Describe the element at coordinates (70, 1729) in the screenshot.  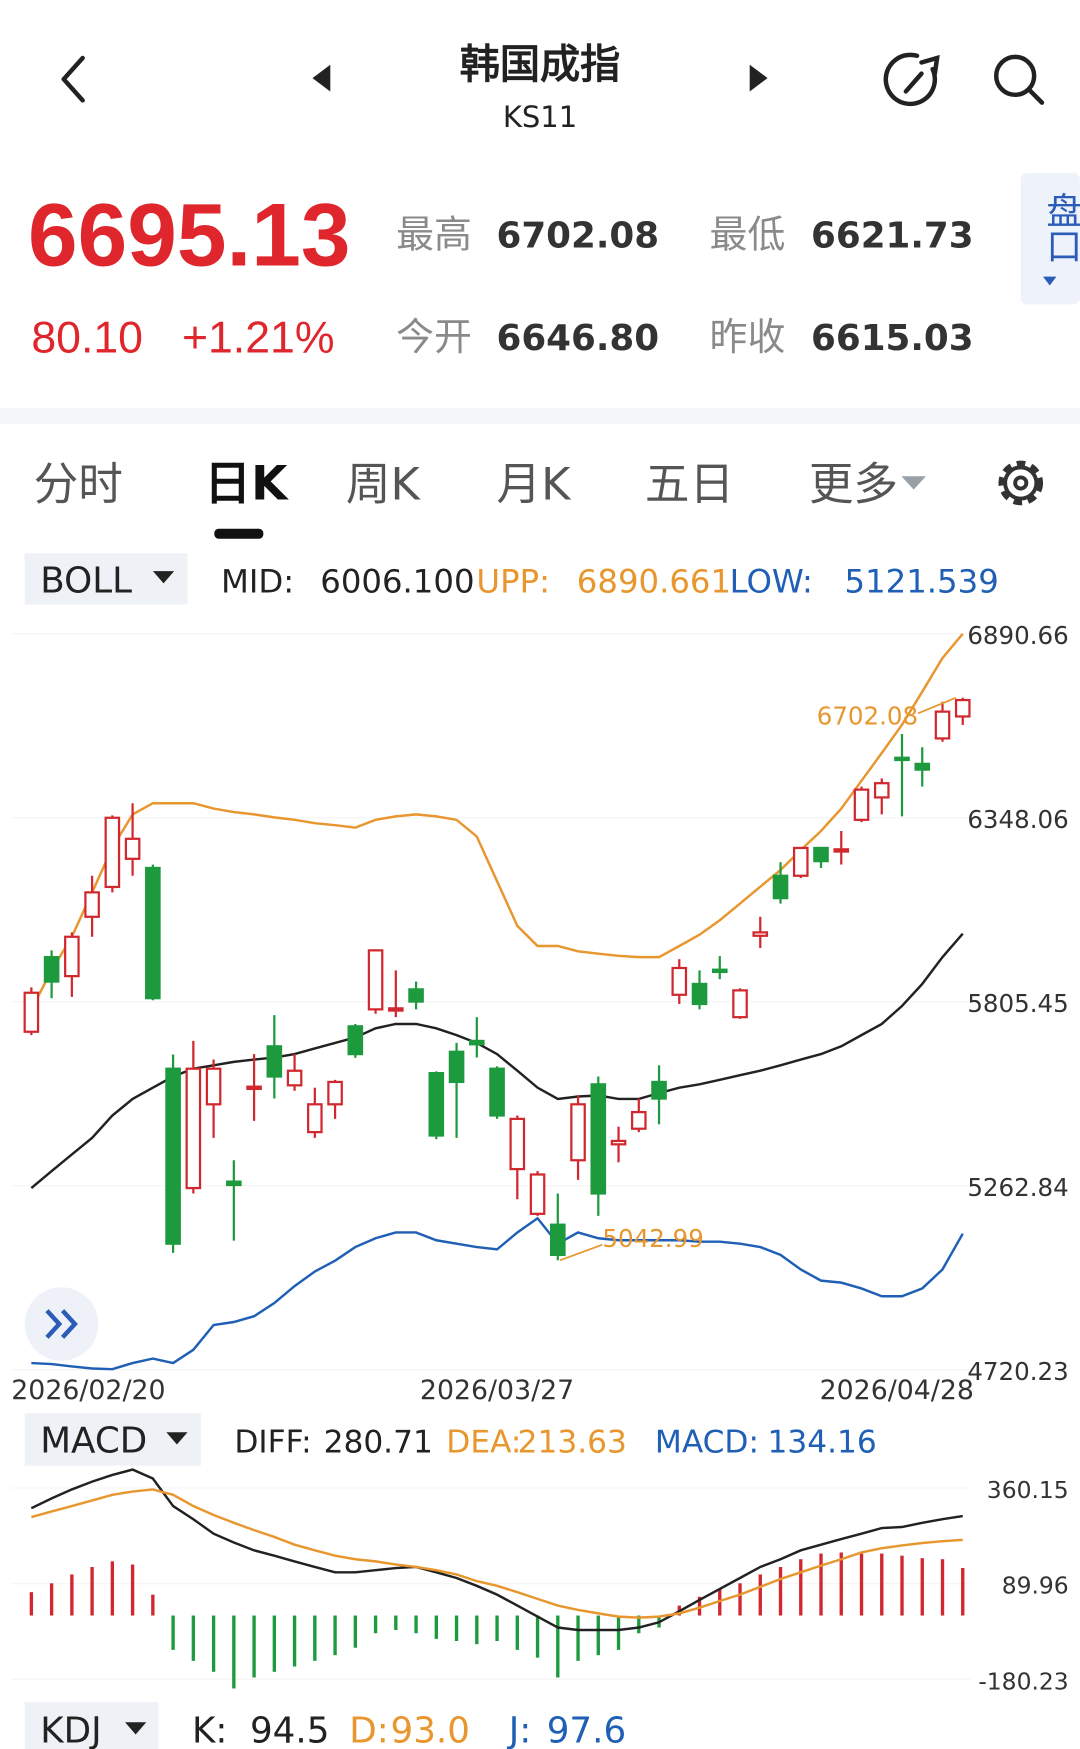
I see `indicator-name: KDJ` at that location.